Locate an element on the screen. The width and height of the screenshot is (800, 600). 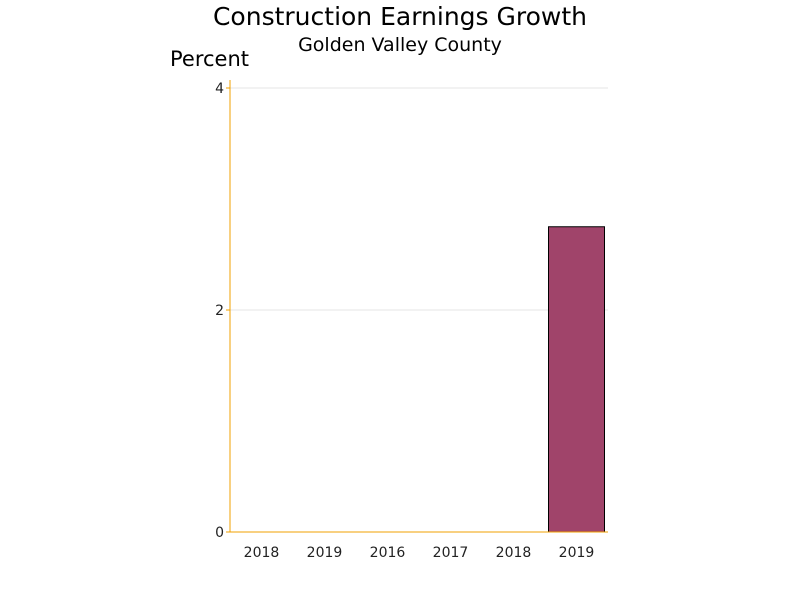
bar is located at coordinates (576, 379).